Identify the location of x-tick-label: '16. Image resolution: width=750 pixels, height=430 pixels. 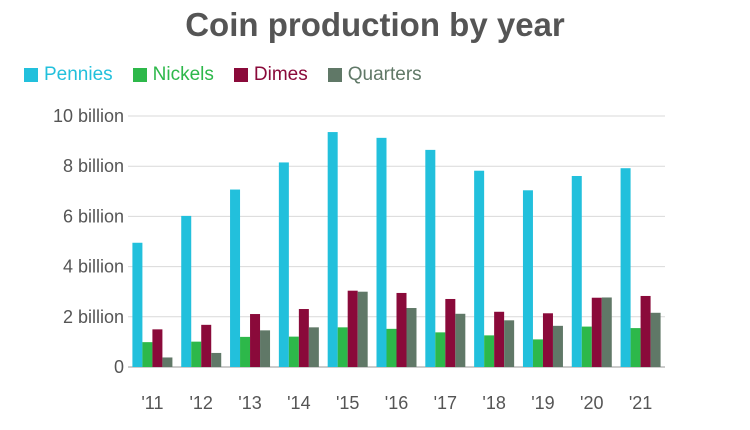
(396, 403).